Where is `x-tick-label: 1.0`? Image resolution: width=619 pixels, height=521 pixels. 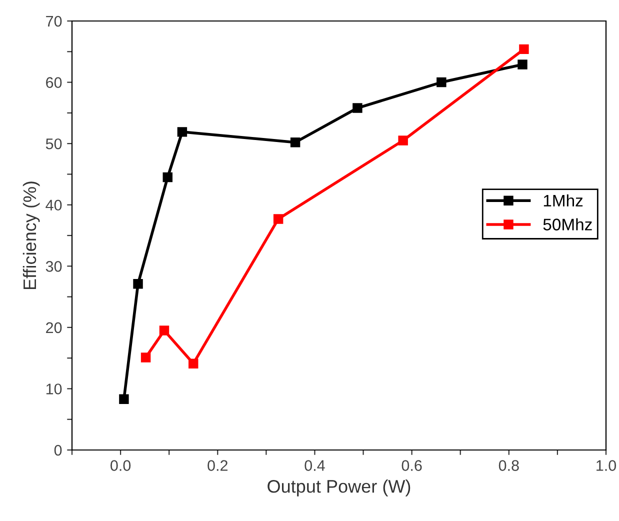 x-tick-label: 1.0 is located at coordinates (606, 465).